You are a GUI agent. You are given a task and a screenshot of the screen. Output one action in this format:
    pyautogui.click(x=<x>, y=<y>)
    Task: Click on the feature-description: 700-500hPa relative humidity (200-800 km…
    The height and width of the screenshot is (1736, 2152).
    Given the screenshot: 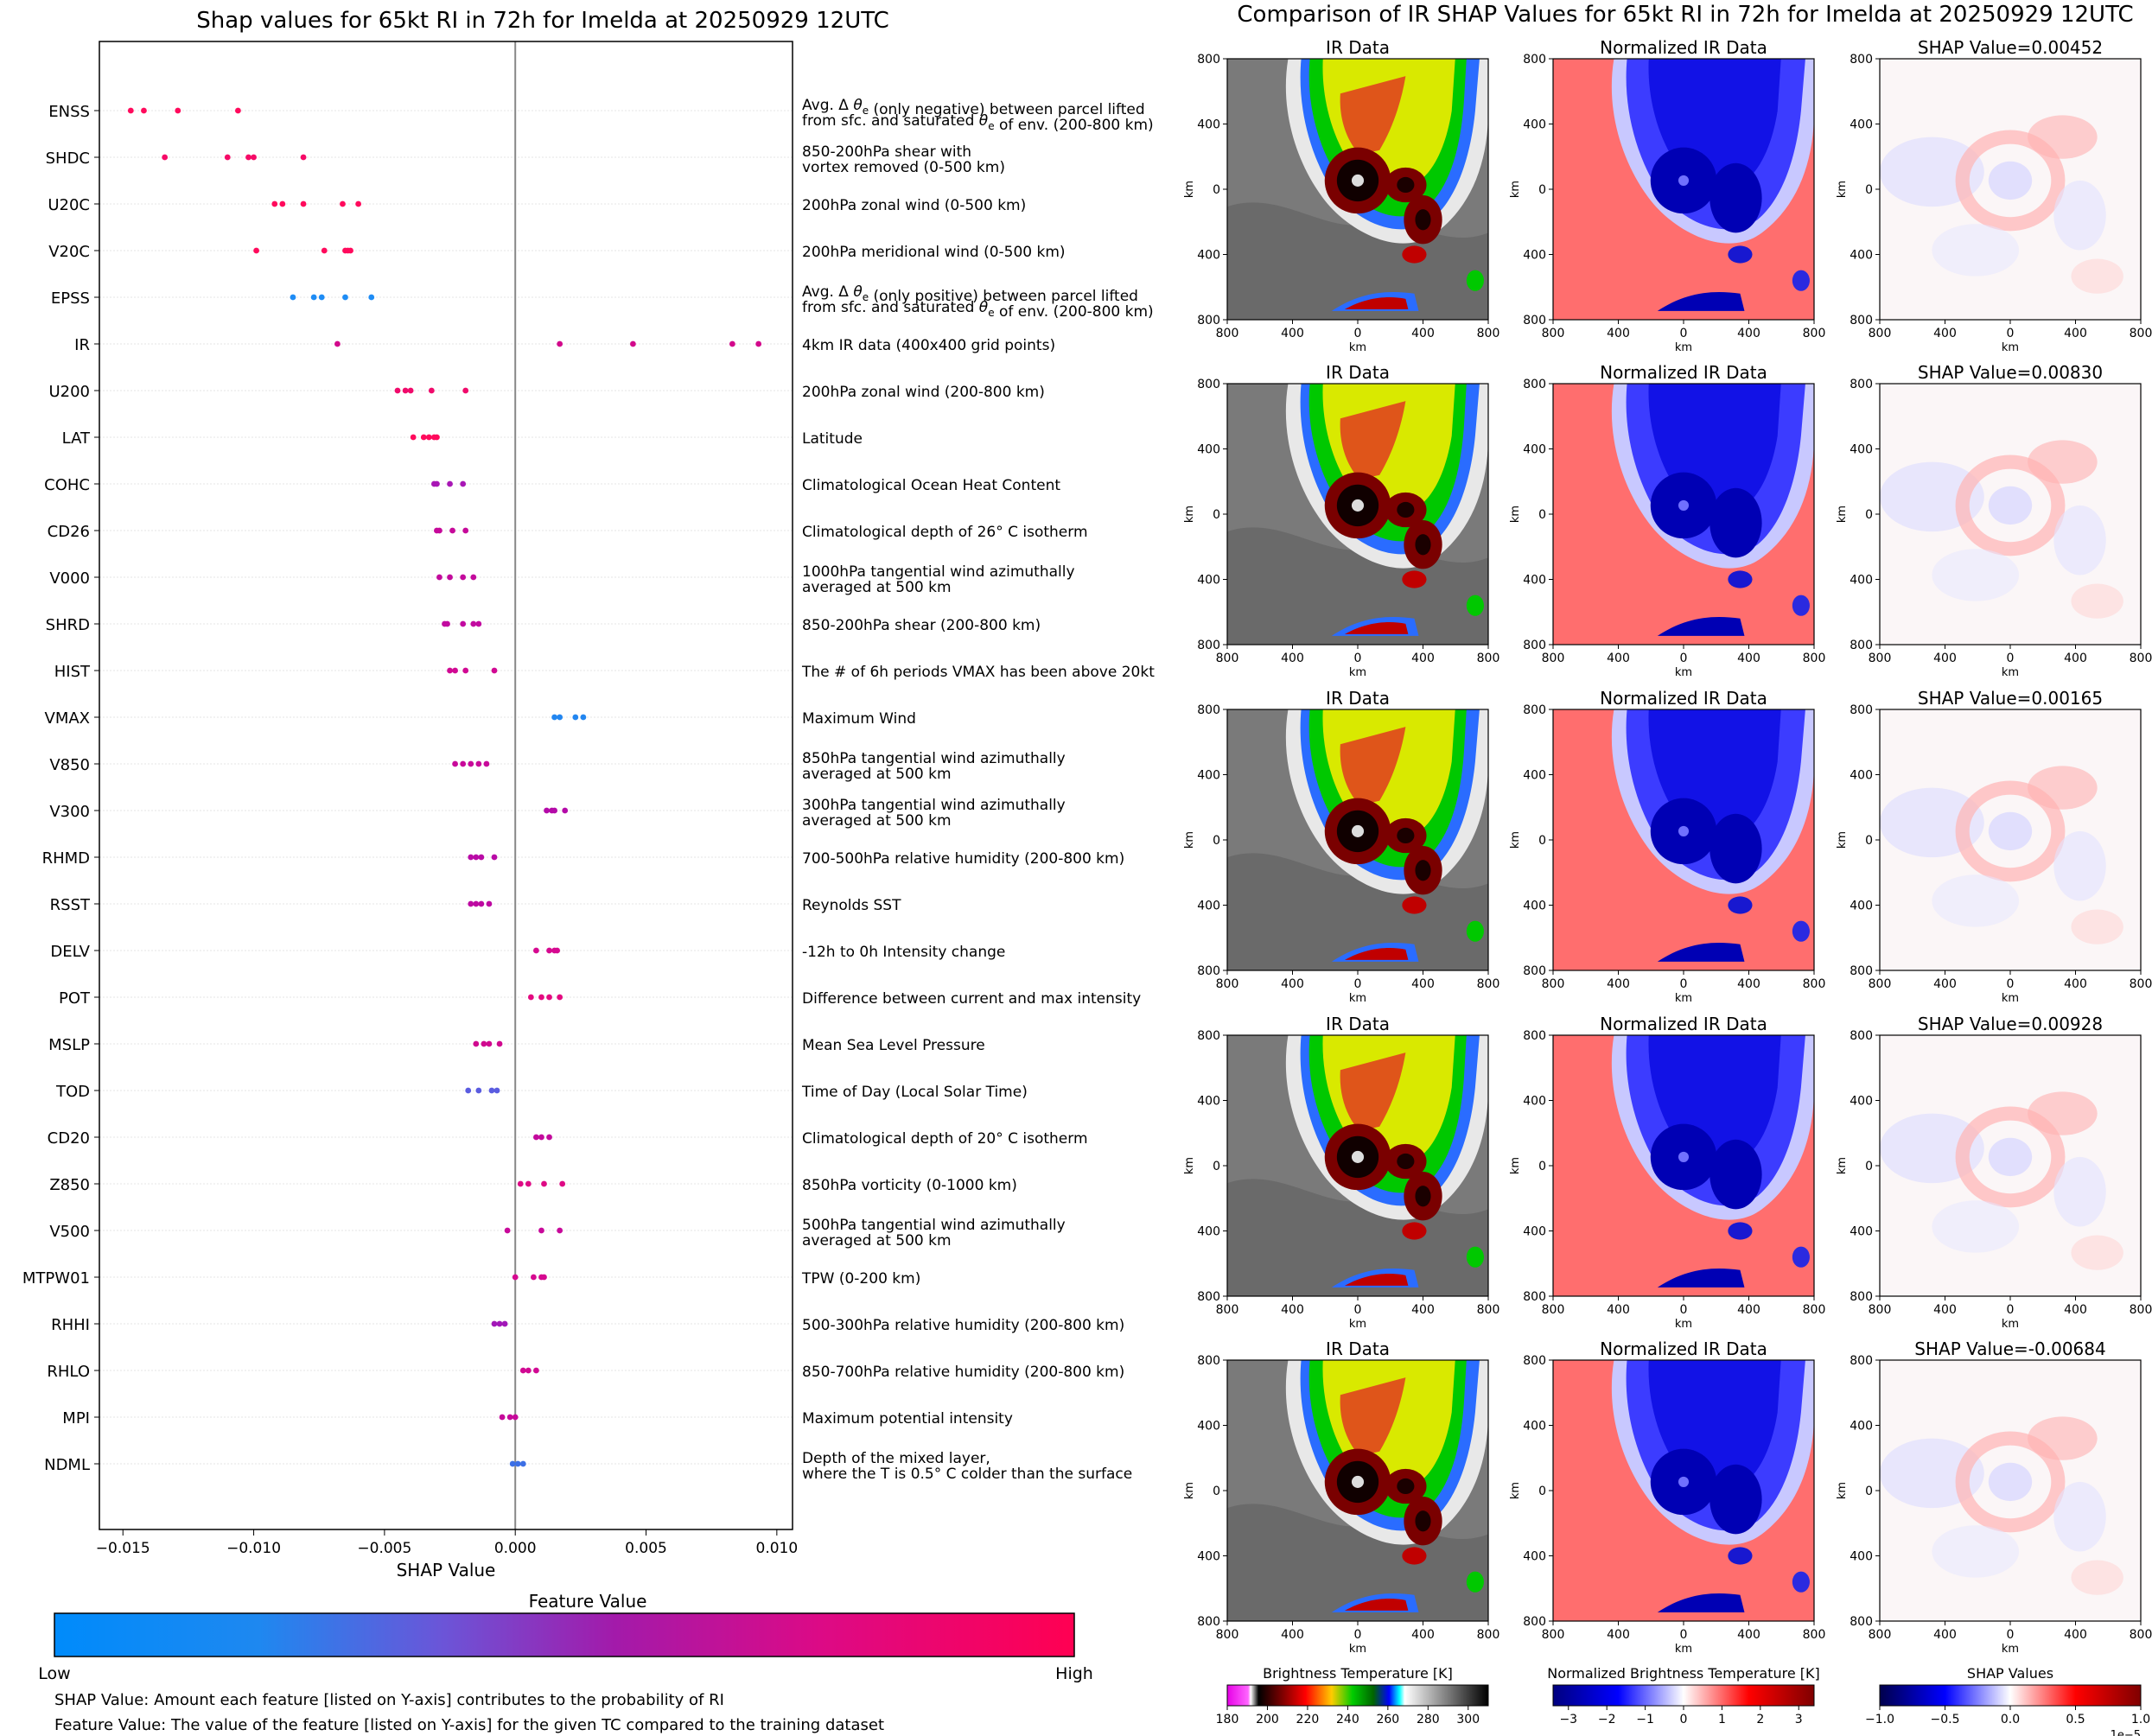 What is the action you would take?
    pyautogui.click(x=963, y=859)
    